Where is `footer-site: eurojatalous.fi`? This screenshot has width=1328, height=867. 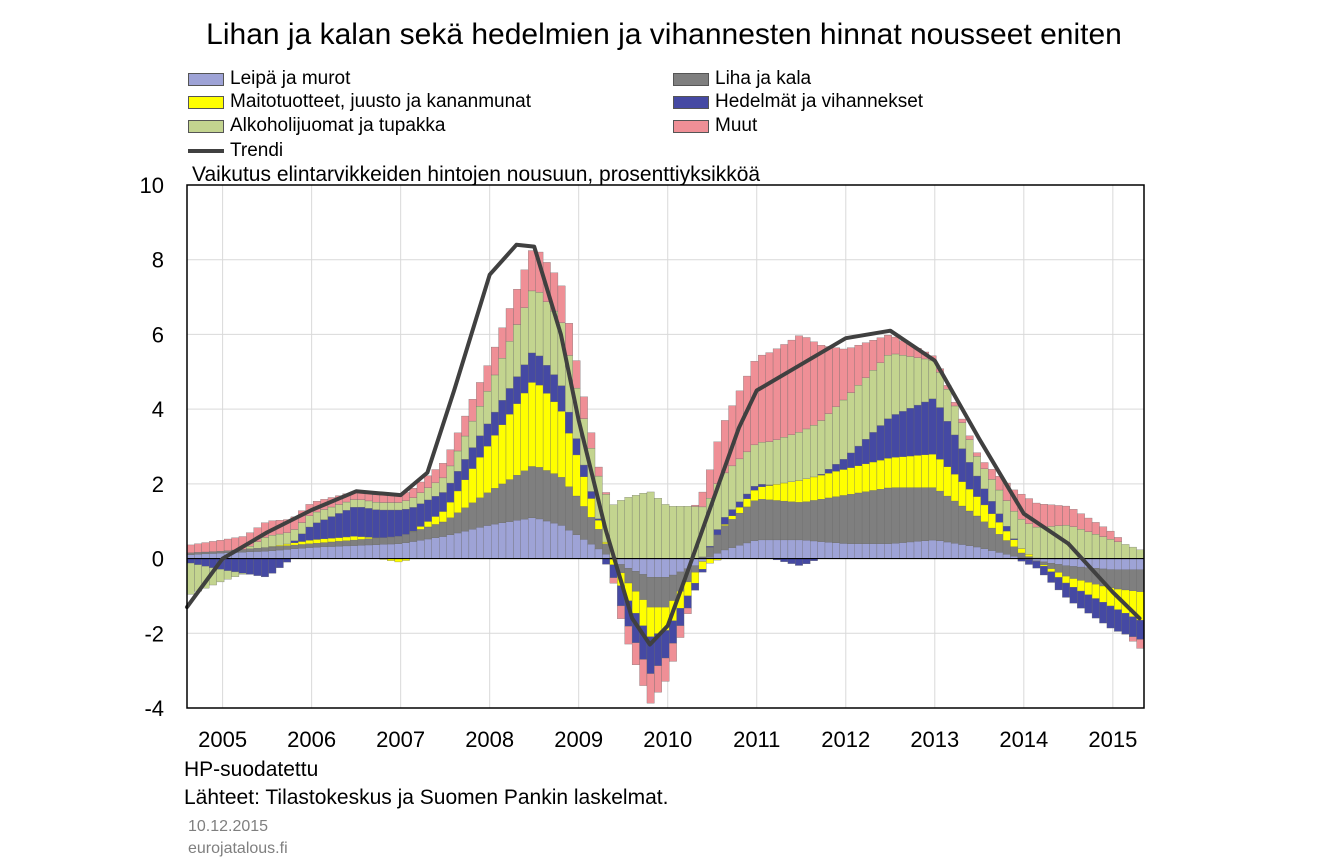
footer-site: eurojatalous.fi is located at coordinates (238, 848).